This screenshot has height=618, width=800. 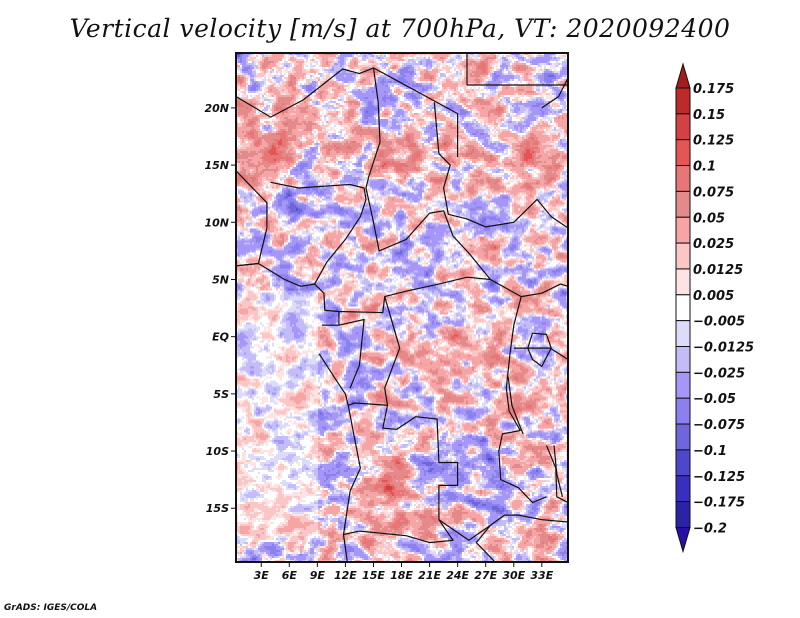 I want to click on y-tick-label: 15S, so click(x=217, y=508).